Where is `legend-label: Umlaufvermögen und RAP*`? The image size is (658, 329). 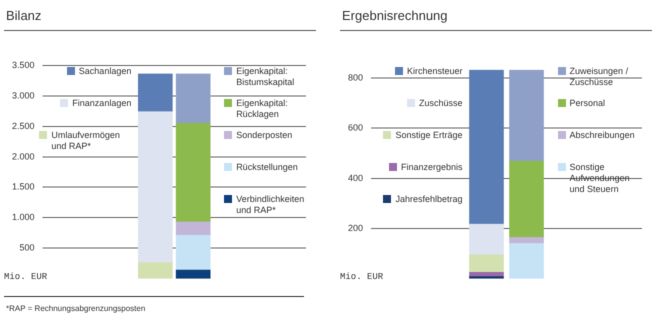 legend-label: Umlaufvermögen und RAP* is located at coordinates (86, 141).